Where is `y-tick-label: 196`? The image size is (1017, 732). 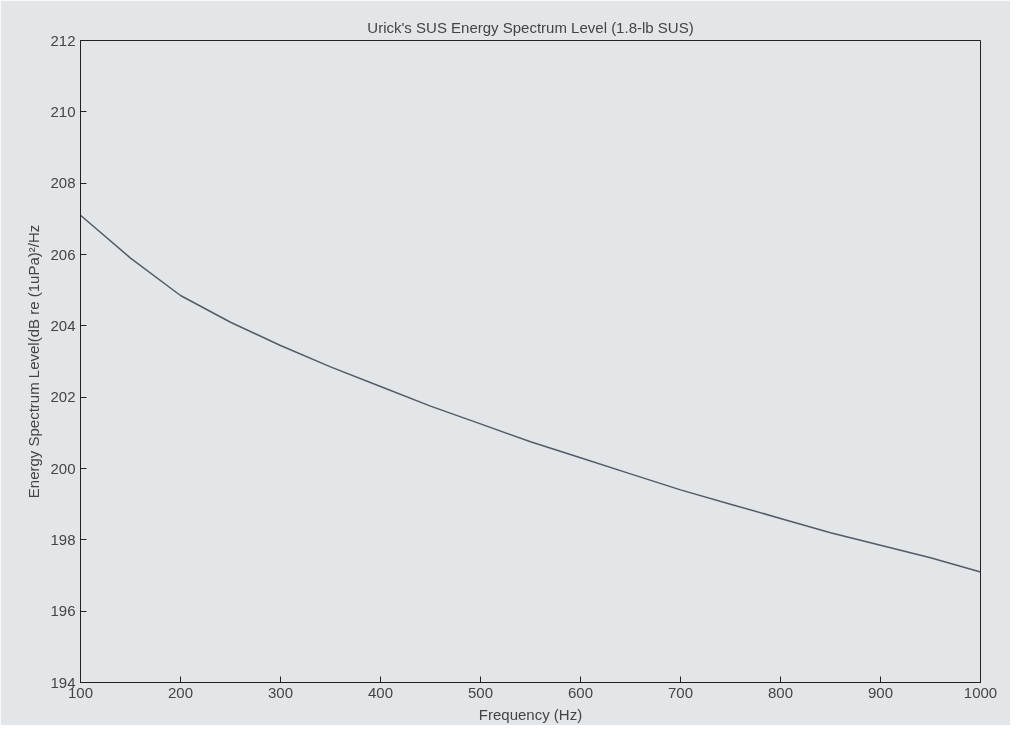
y-tick-label: 196 is located at coordinates (63, 611).